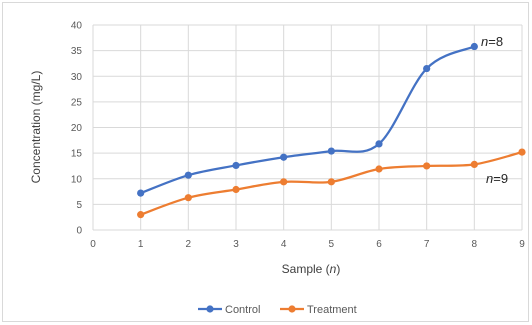  I want to click on y-tick-label: 25, so click(77, 102).